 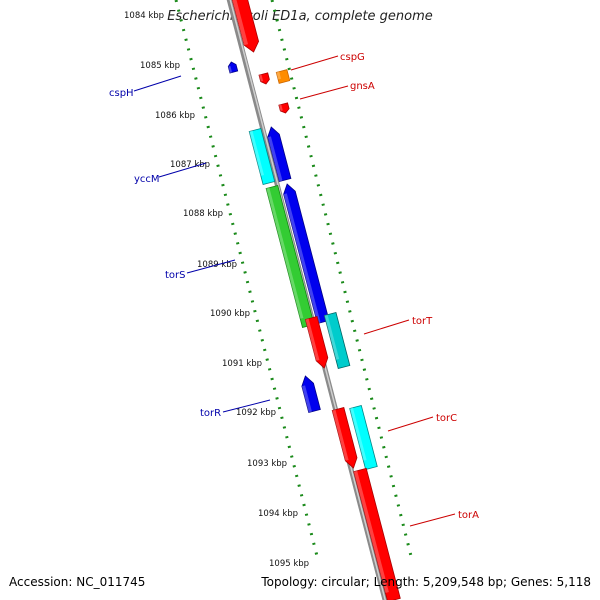 What do you see at coordinates (144, 16) in the screenshot?
I see `ruler-tick-label: 1084 kbp` at bounding box center [144, 16].